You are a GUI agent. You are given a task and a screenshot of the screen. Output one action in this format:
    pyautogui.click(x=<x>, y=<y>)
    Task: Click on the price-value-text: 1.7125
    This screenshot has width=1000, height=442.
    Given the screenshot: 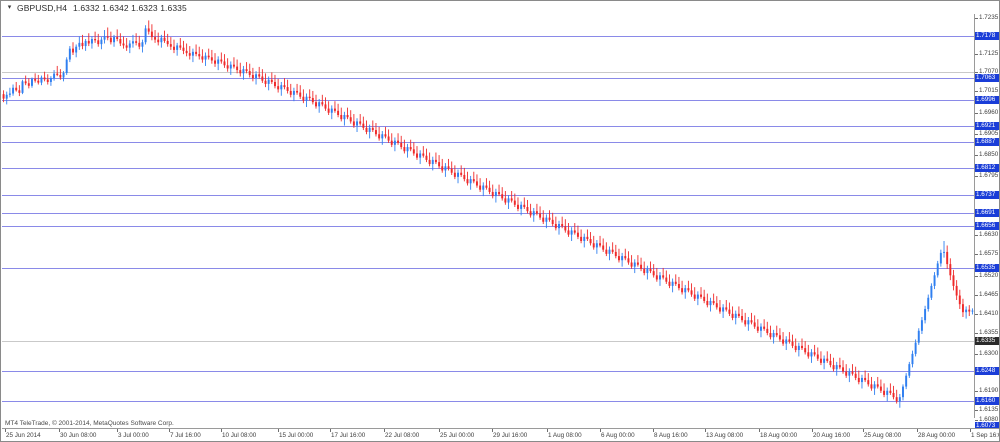 What is the action you would take?
    pyautogui.click(x=989, y=53)
    